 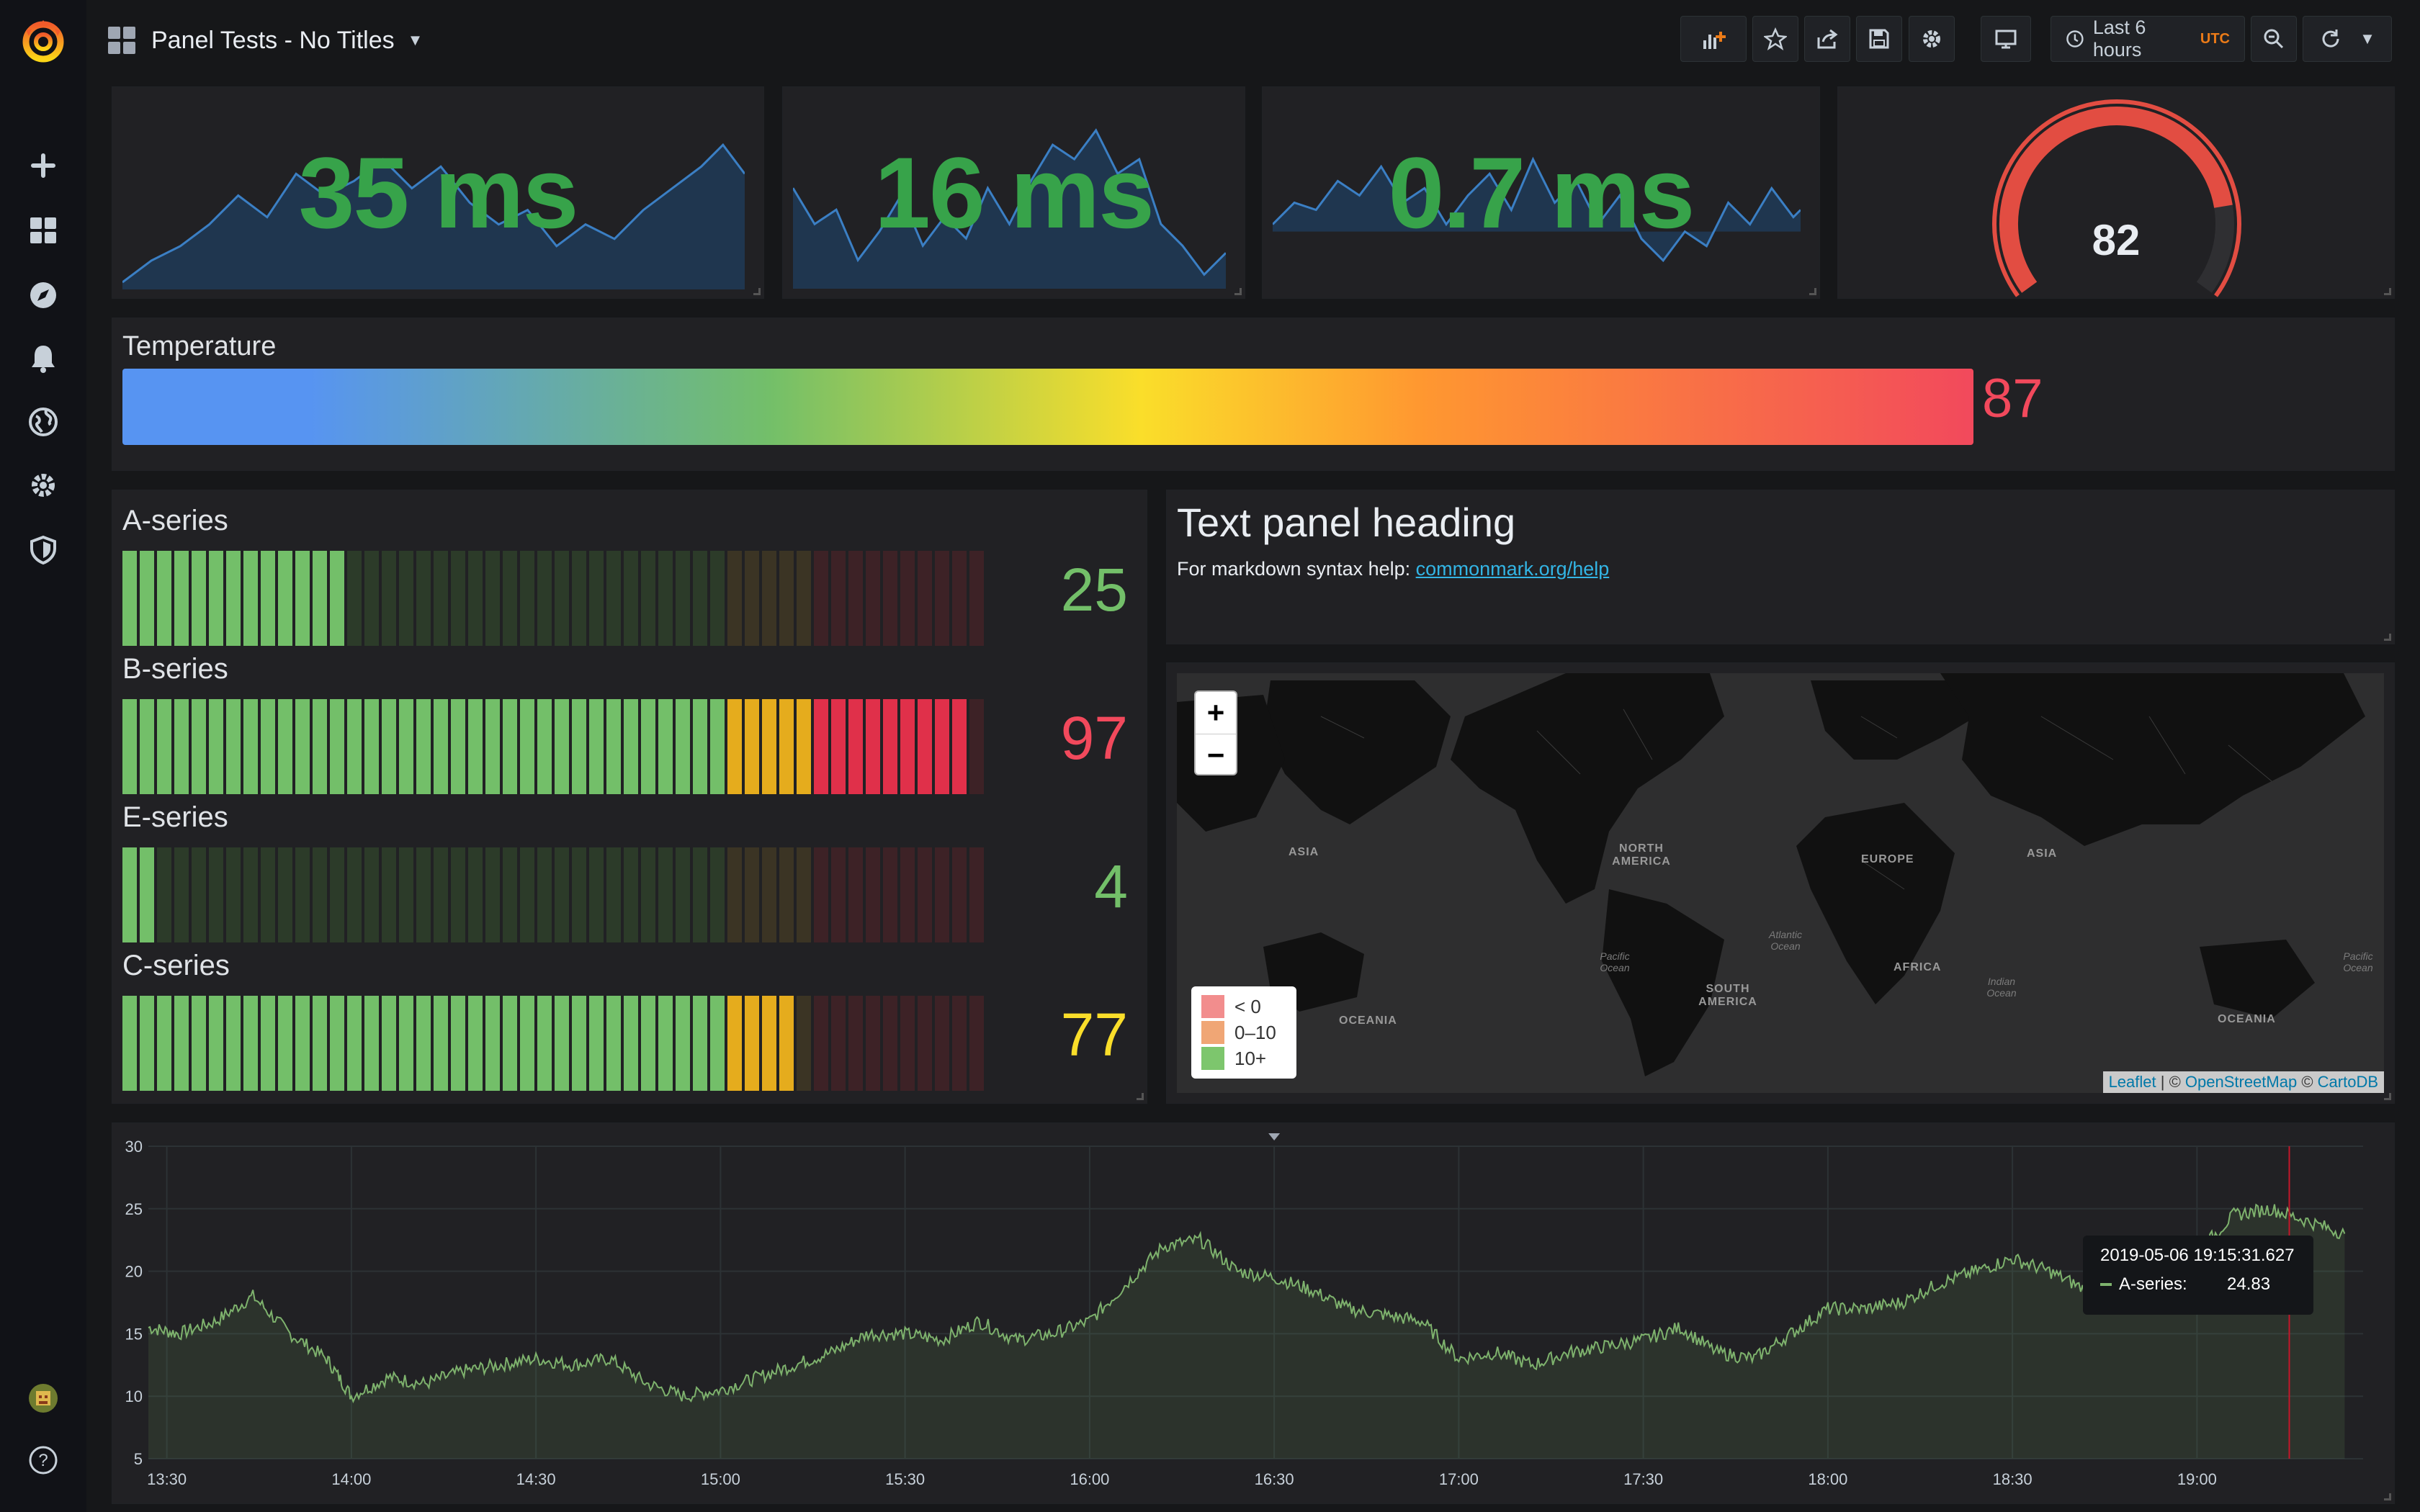 I want to click on legend-swatch, so click(x=1212, y=1032).